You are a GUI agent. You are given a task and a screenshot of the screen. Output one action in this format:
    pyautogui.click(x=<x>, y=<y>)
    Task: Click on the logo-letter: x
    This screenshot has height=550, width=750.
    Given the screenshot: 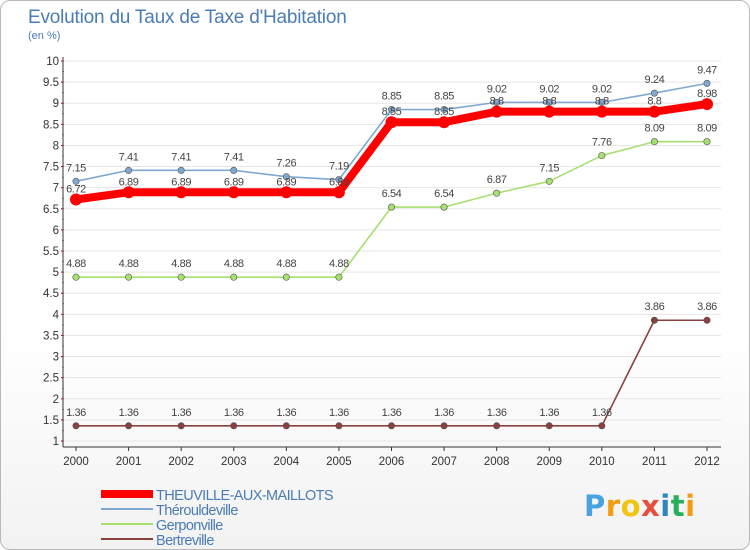 What is the action you would take?
    pyautogui.click(x=651, y=506)
    